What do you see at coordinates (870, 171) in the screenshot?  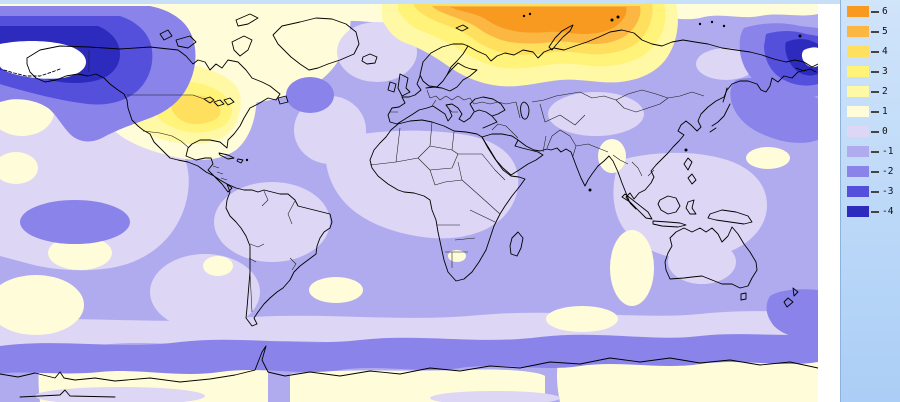 I see `legend-entry: -2` at bounding box center [870, 171].